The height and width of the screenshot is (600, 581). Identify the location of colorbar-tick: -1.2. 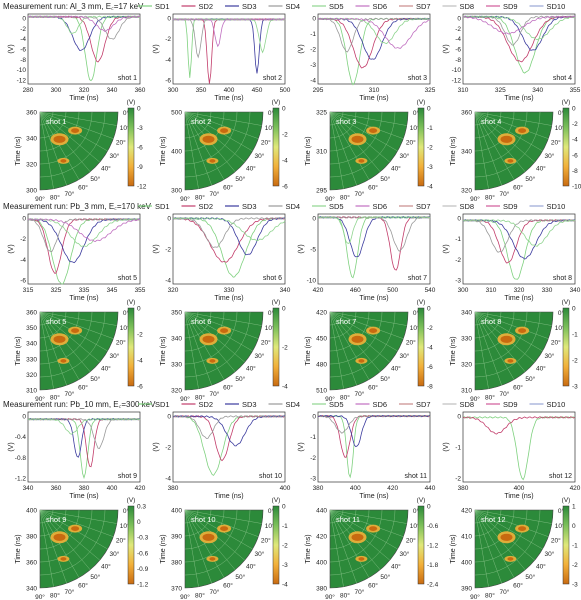
(433, 546).